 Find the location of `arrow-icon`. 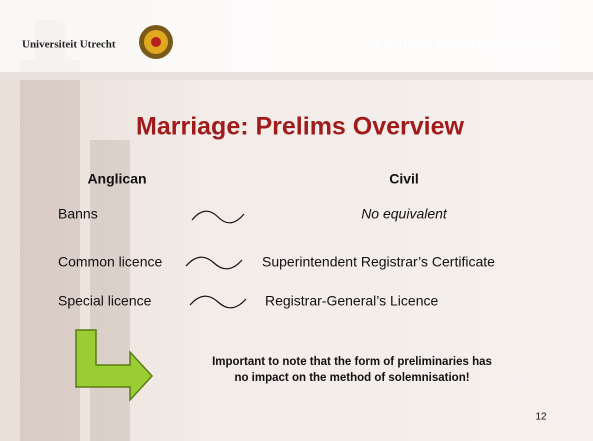

arrow-icon is located at coordinates (114, 365).